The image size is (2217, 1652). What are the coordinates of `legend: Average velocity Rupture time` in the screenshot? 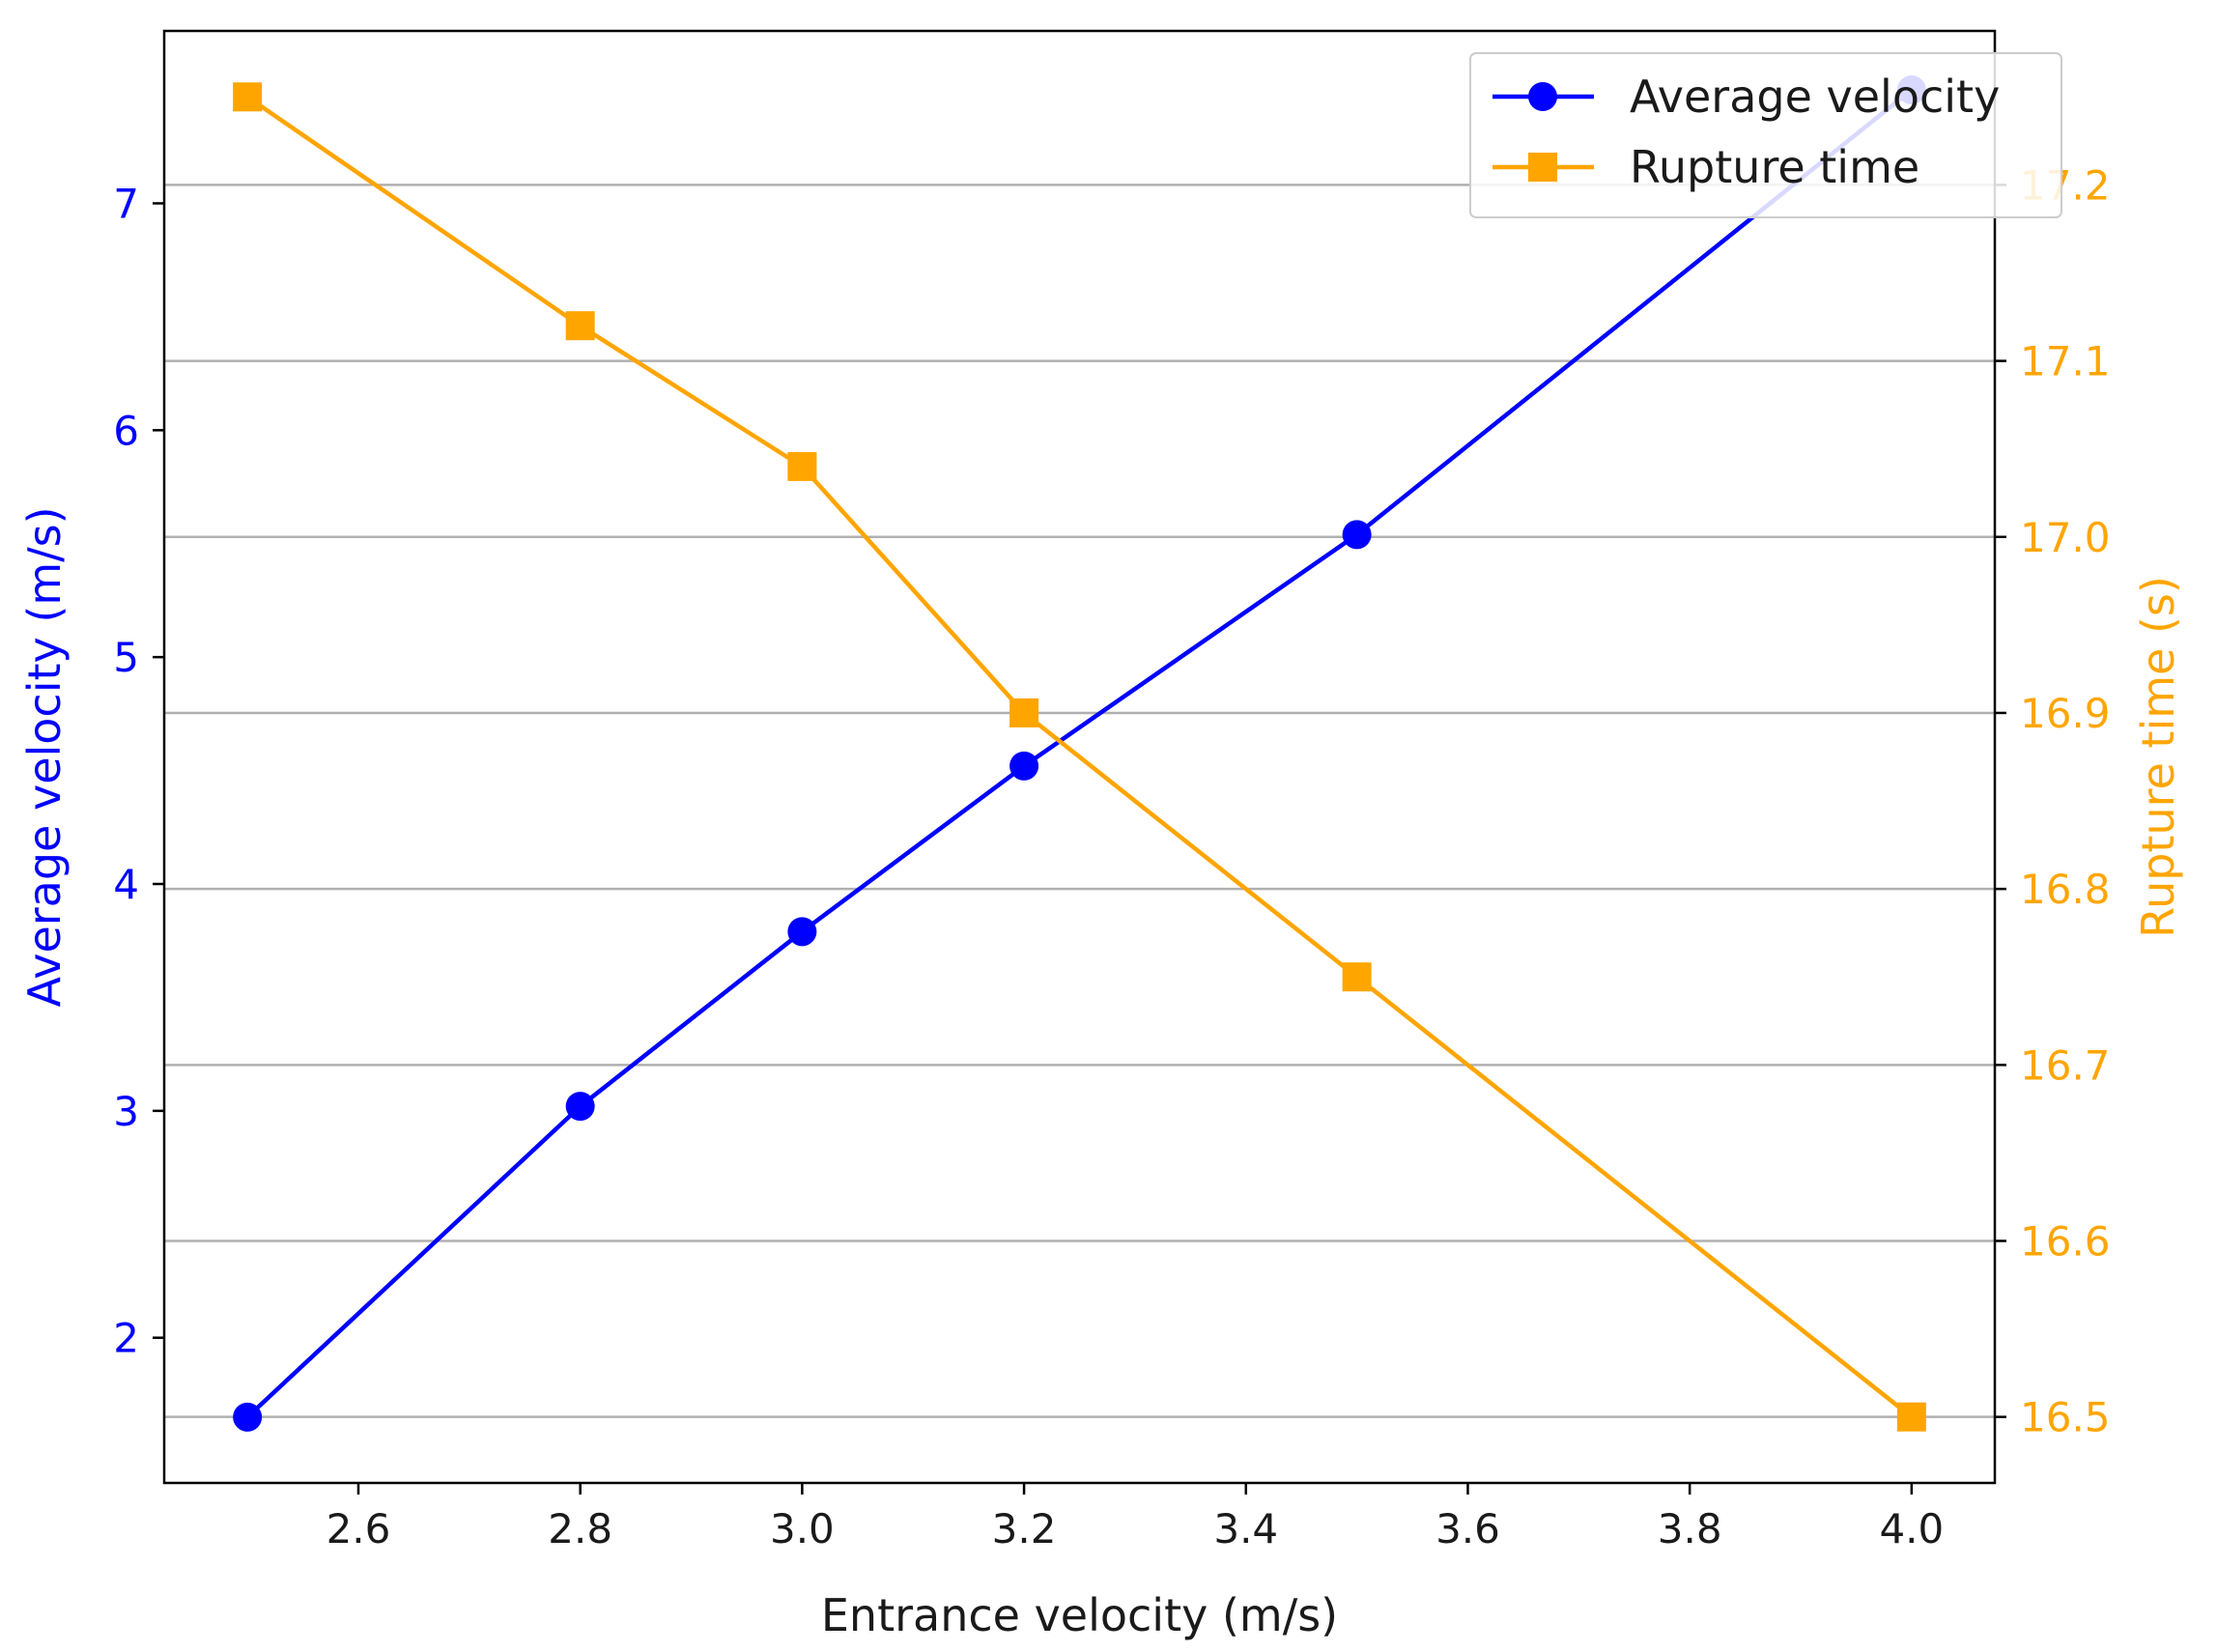 It's located at (1765, 135).